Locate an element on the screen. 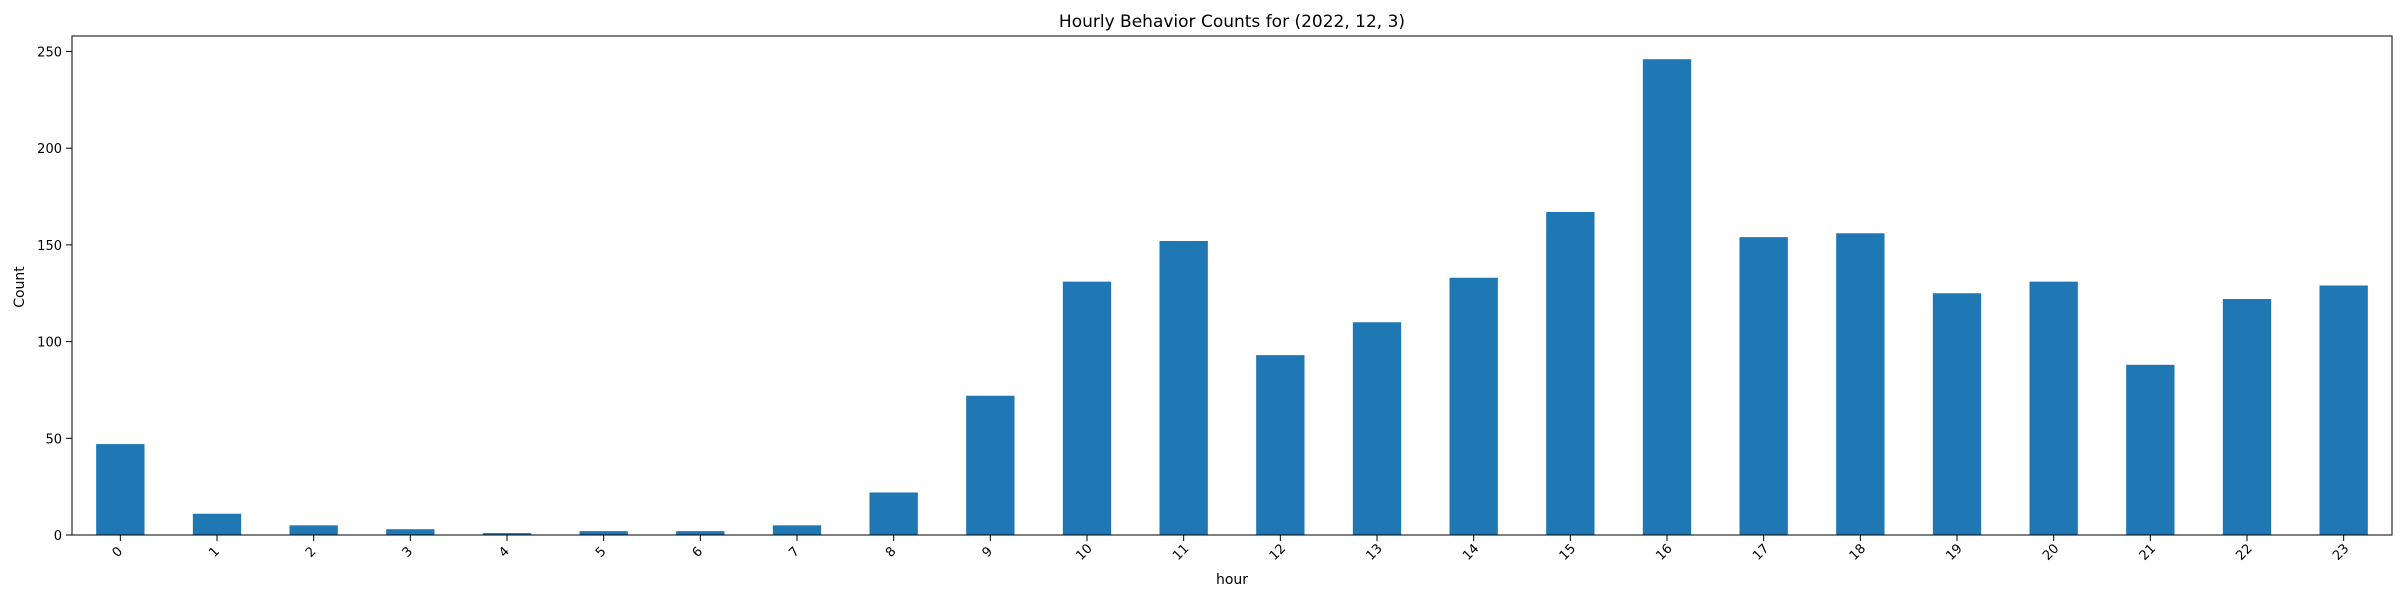  x-tick-label: 21 is located at coordinates (2148, 552).